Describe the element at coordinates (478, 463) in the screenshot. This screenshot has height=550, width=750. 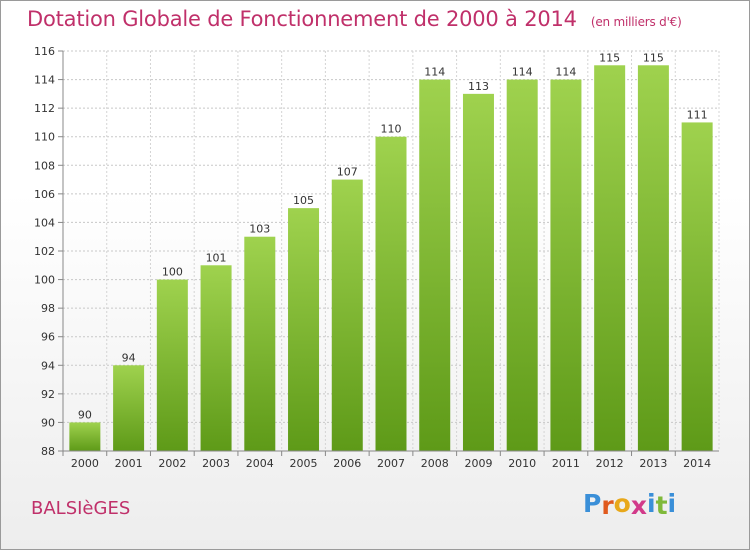
I see `x-tick-label: 2009` at that location.